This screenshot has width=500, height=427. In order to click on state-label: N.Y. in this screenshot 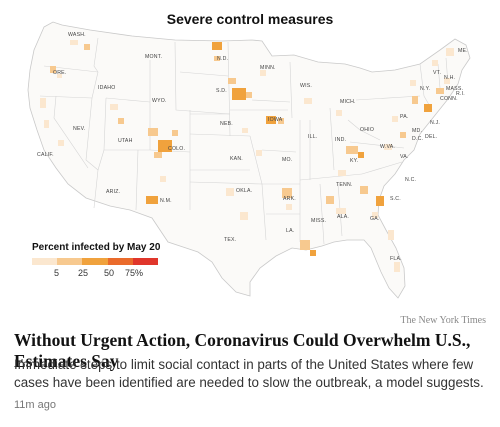, I will do `click(425, 89)`.